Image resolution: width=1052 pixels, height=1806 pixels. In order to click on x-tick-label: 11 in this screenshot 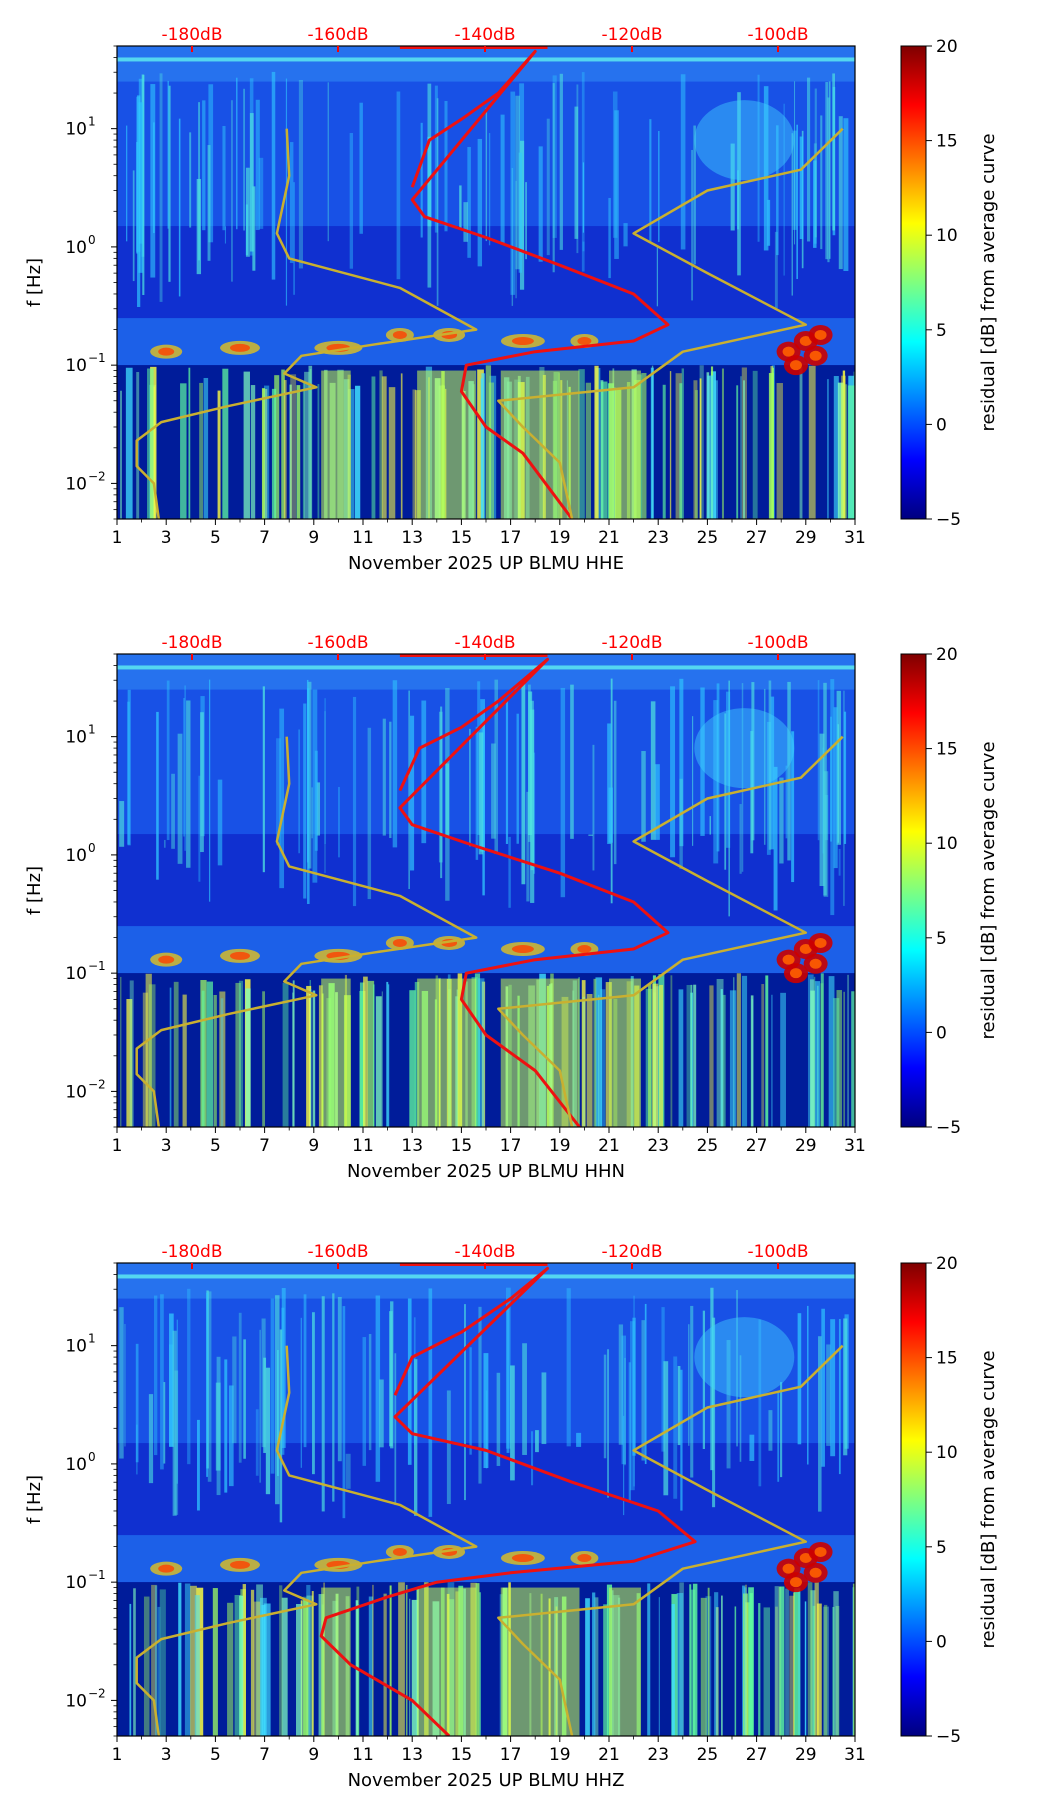, I will do `click(363, 538)`.